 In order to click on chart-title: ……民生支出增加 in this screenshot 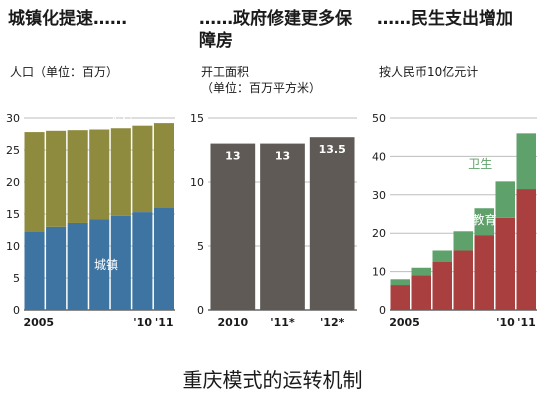, I will do `click(445, 19)`.